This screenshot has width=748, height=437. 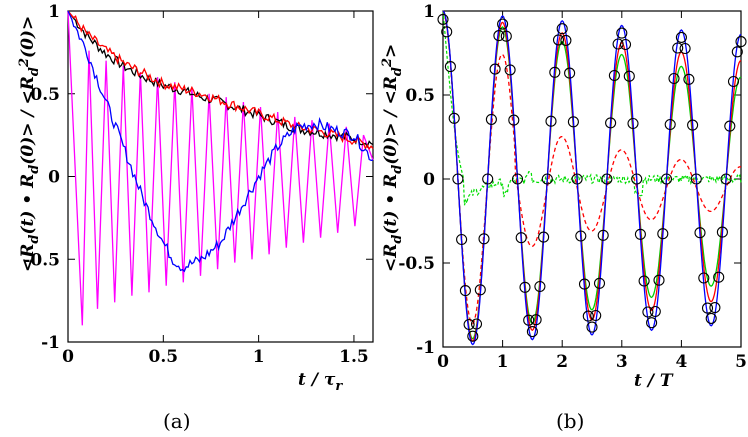 What do you see at coordinates (41, 260) in the screenshot?
I see `panel-a-ytick-label: -0.5` at bounding box center [41, 260].